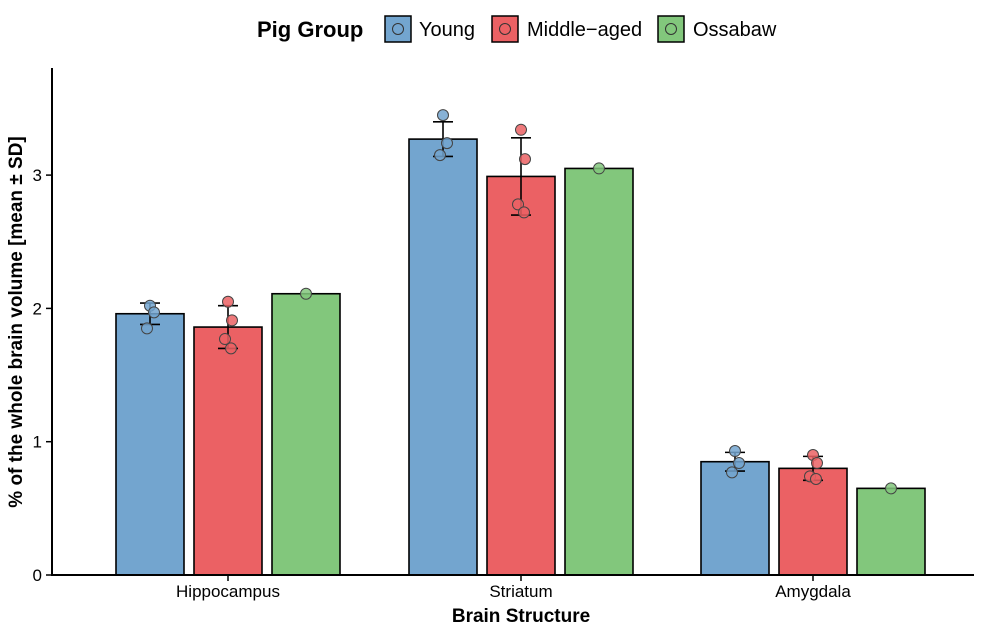 Image resolution: width=996 pixels, height=634 pixels. Describe the element at coordinates (599, 371) in the screenshot. I see `bar-ossabaw-striatum` at that location.